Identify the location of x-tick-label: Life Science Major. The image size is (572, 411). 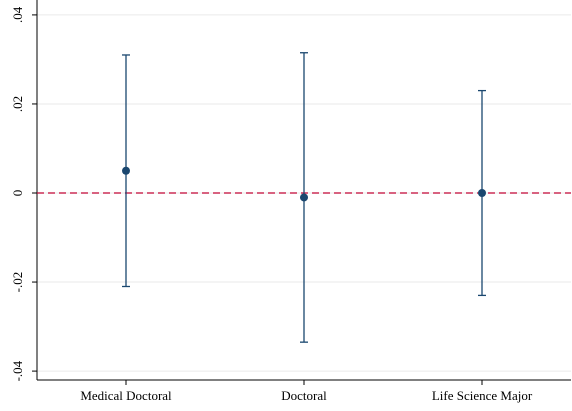
(482, 395).